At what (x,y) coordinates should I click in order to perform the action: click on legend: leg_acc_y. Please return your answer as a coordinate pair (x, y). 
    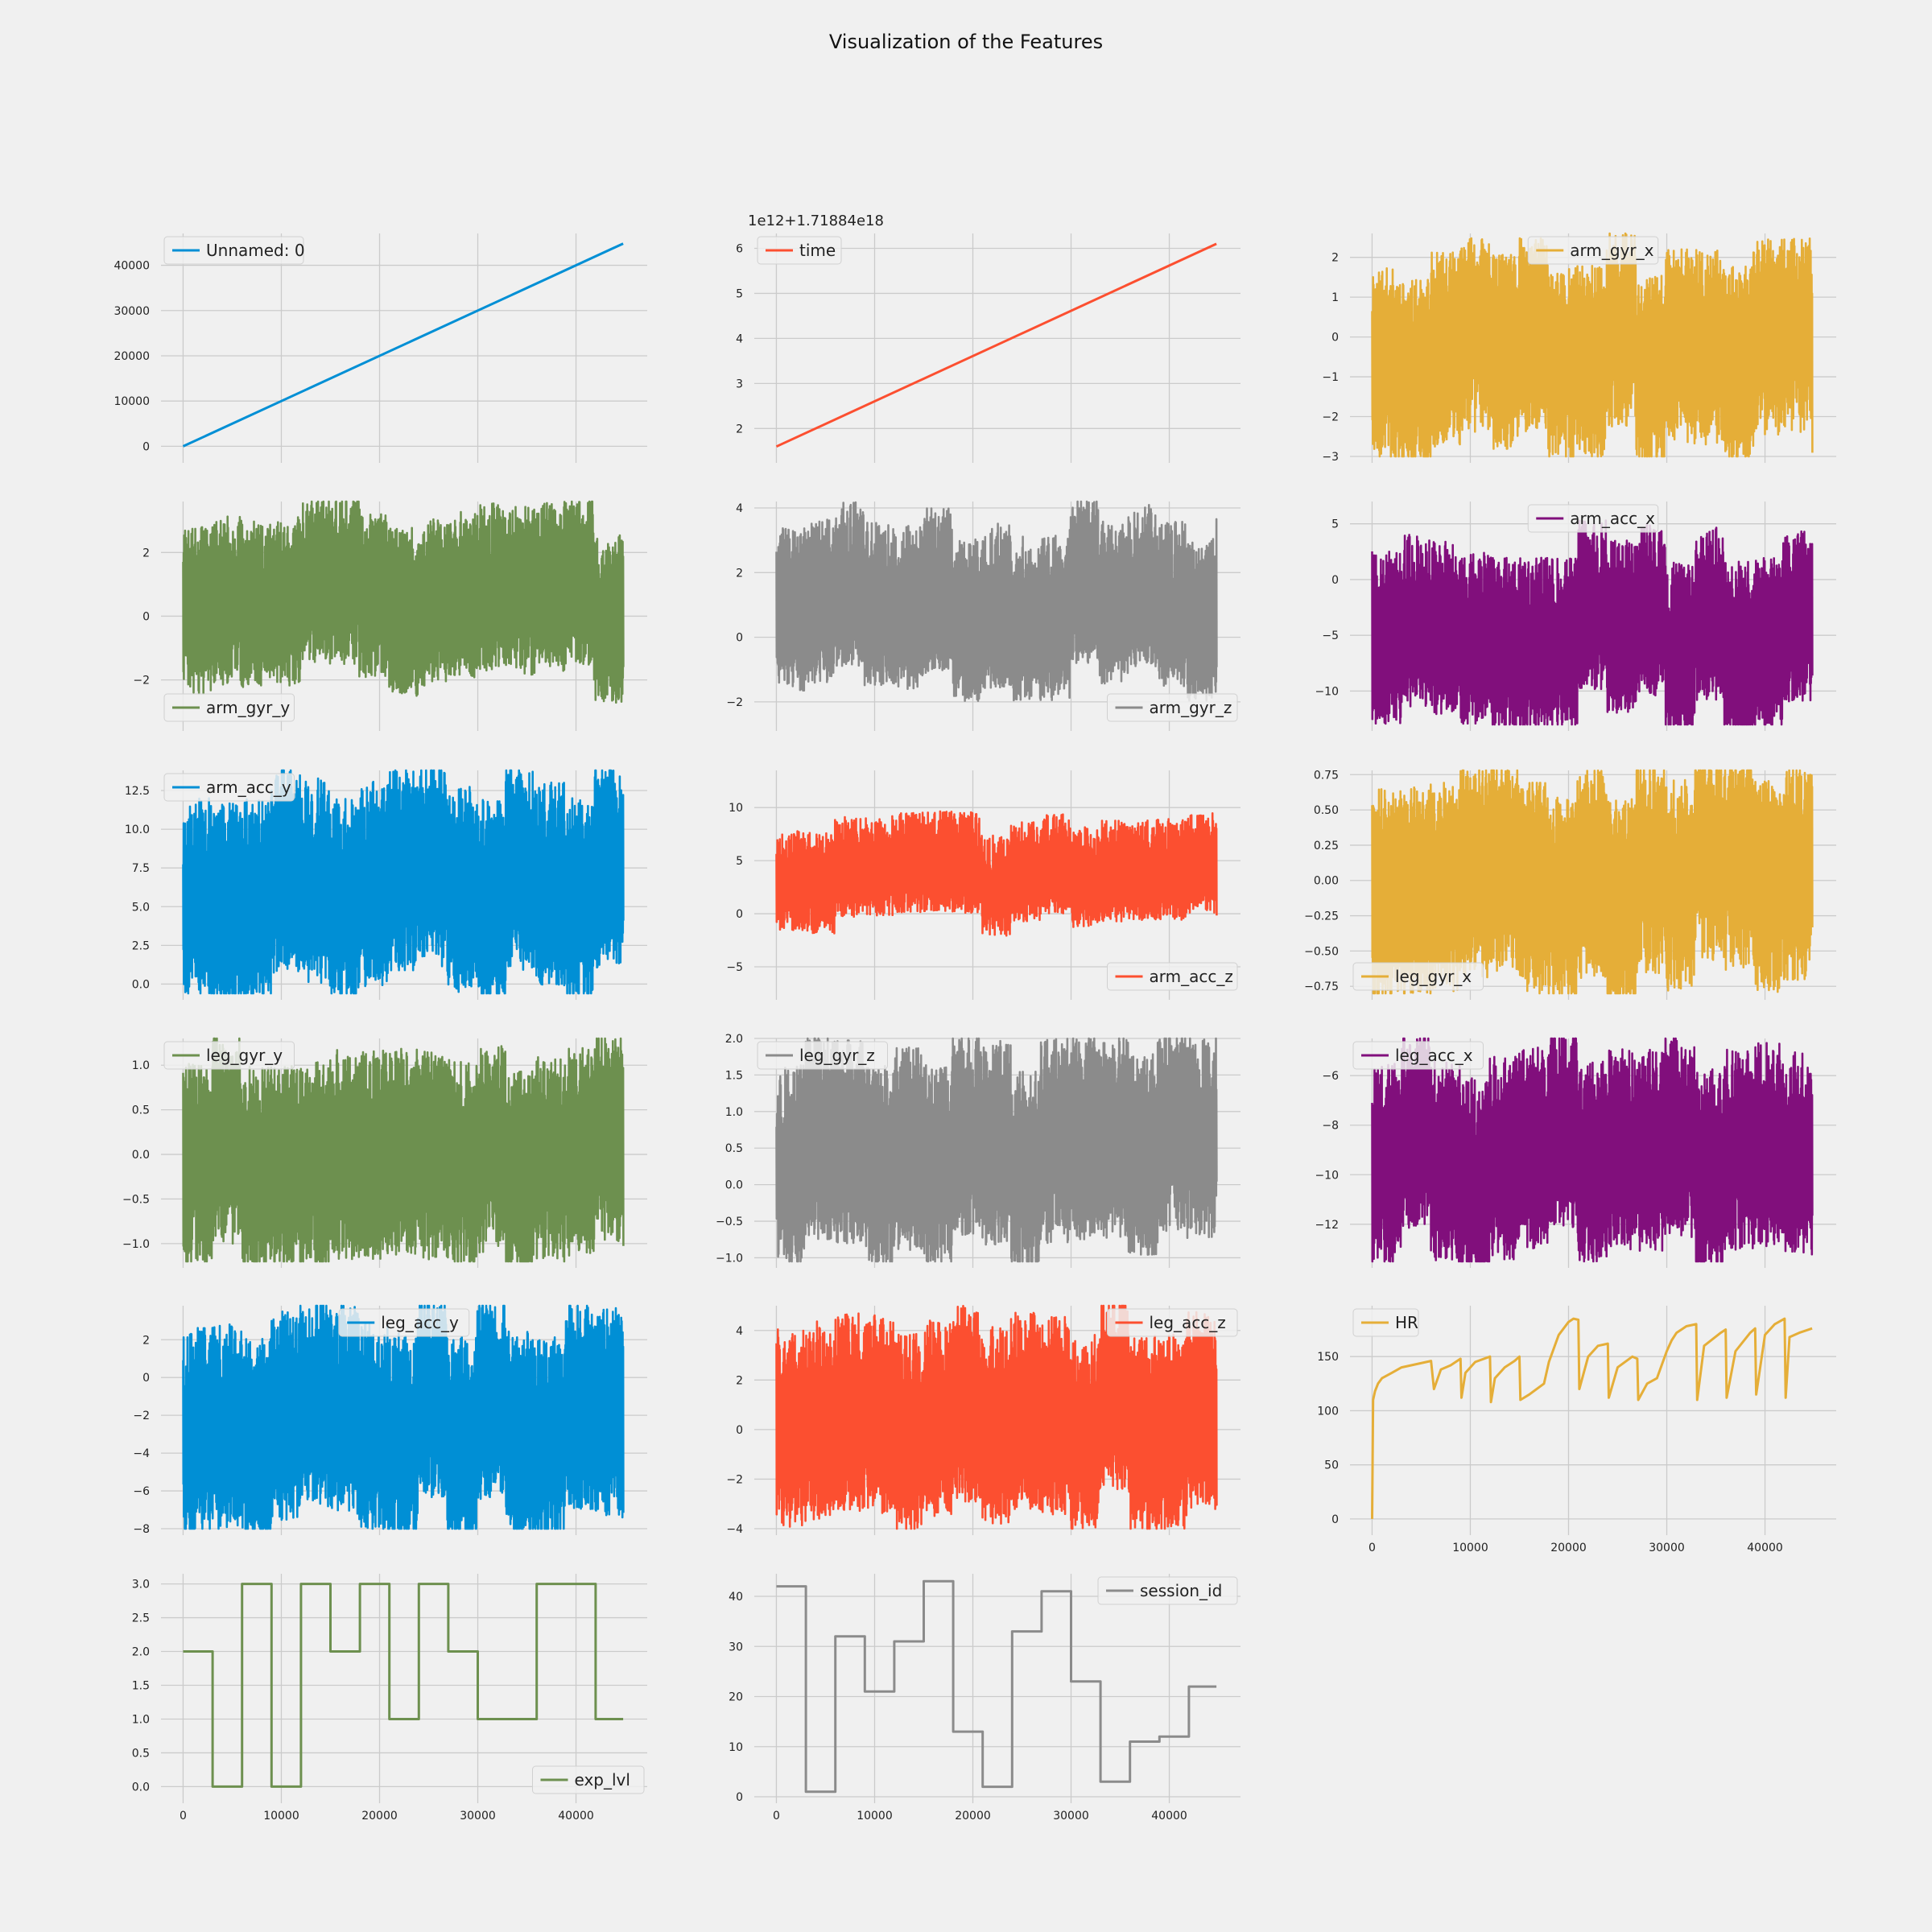
    Looking at the image, I should click on (404, 1322).